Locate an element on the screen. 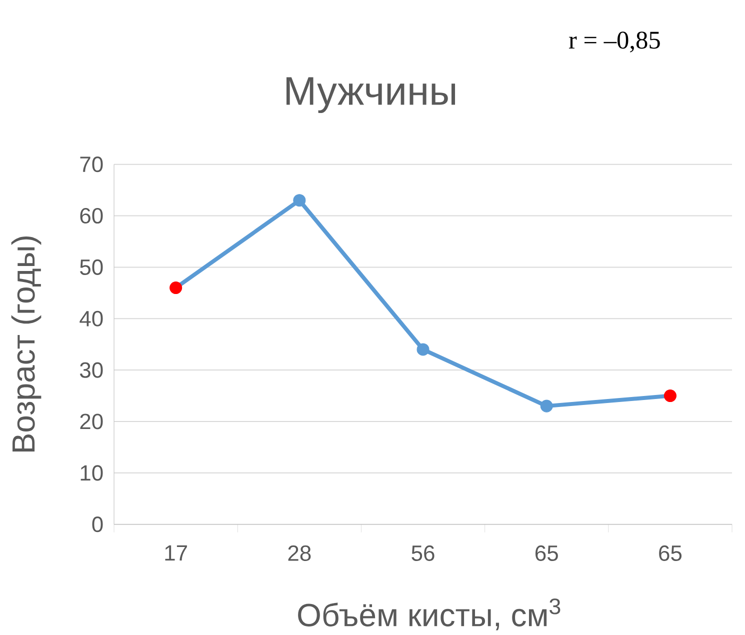 The image size is (745, 635). chart-title: Мужчины is located at coordinates (371, 95).